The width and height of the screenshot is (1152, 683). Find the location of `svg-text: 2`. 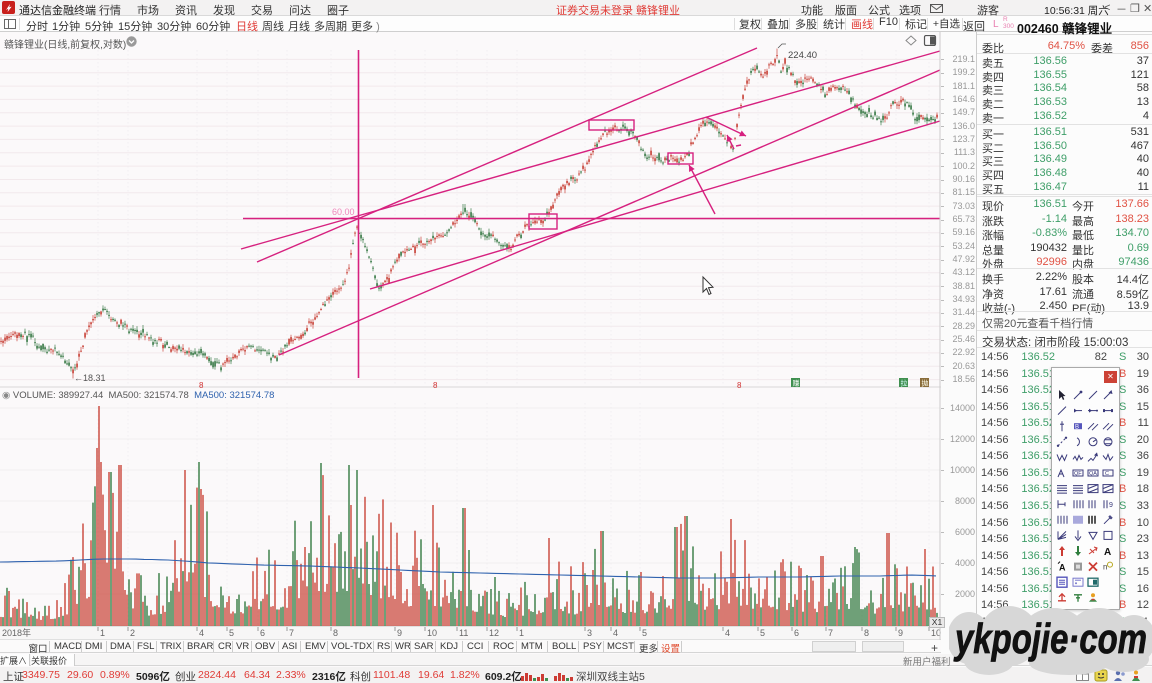

svg-text: 2 is located at coordinates (132, 633).